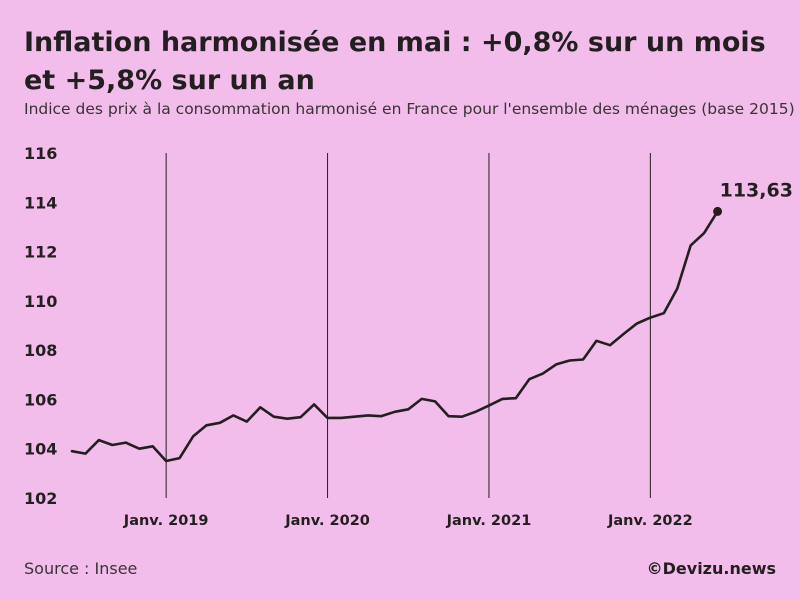 This screenshot has width=800, height=600. I want to click on last-point-marker, so click(718, 211).